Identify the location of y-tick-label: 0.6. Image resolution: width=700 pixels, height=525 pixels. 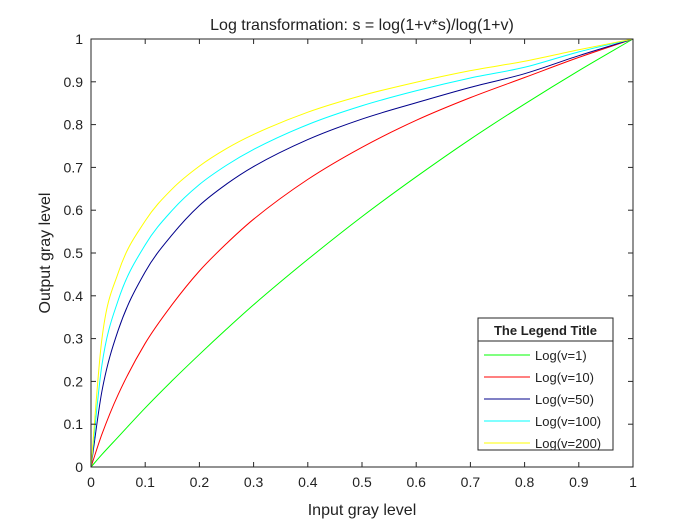
(74, 210).